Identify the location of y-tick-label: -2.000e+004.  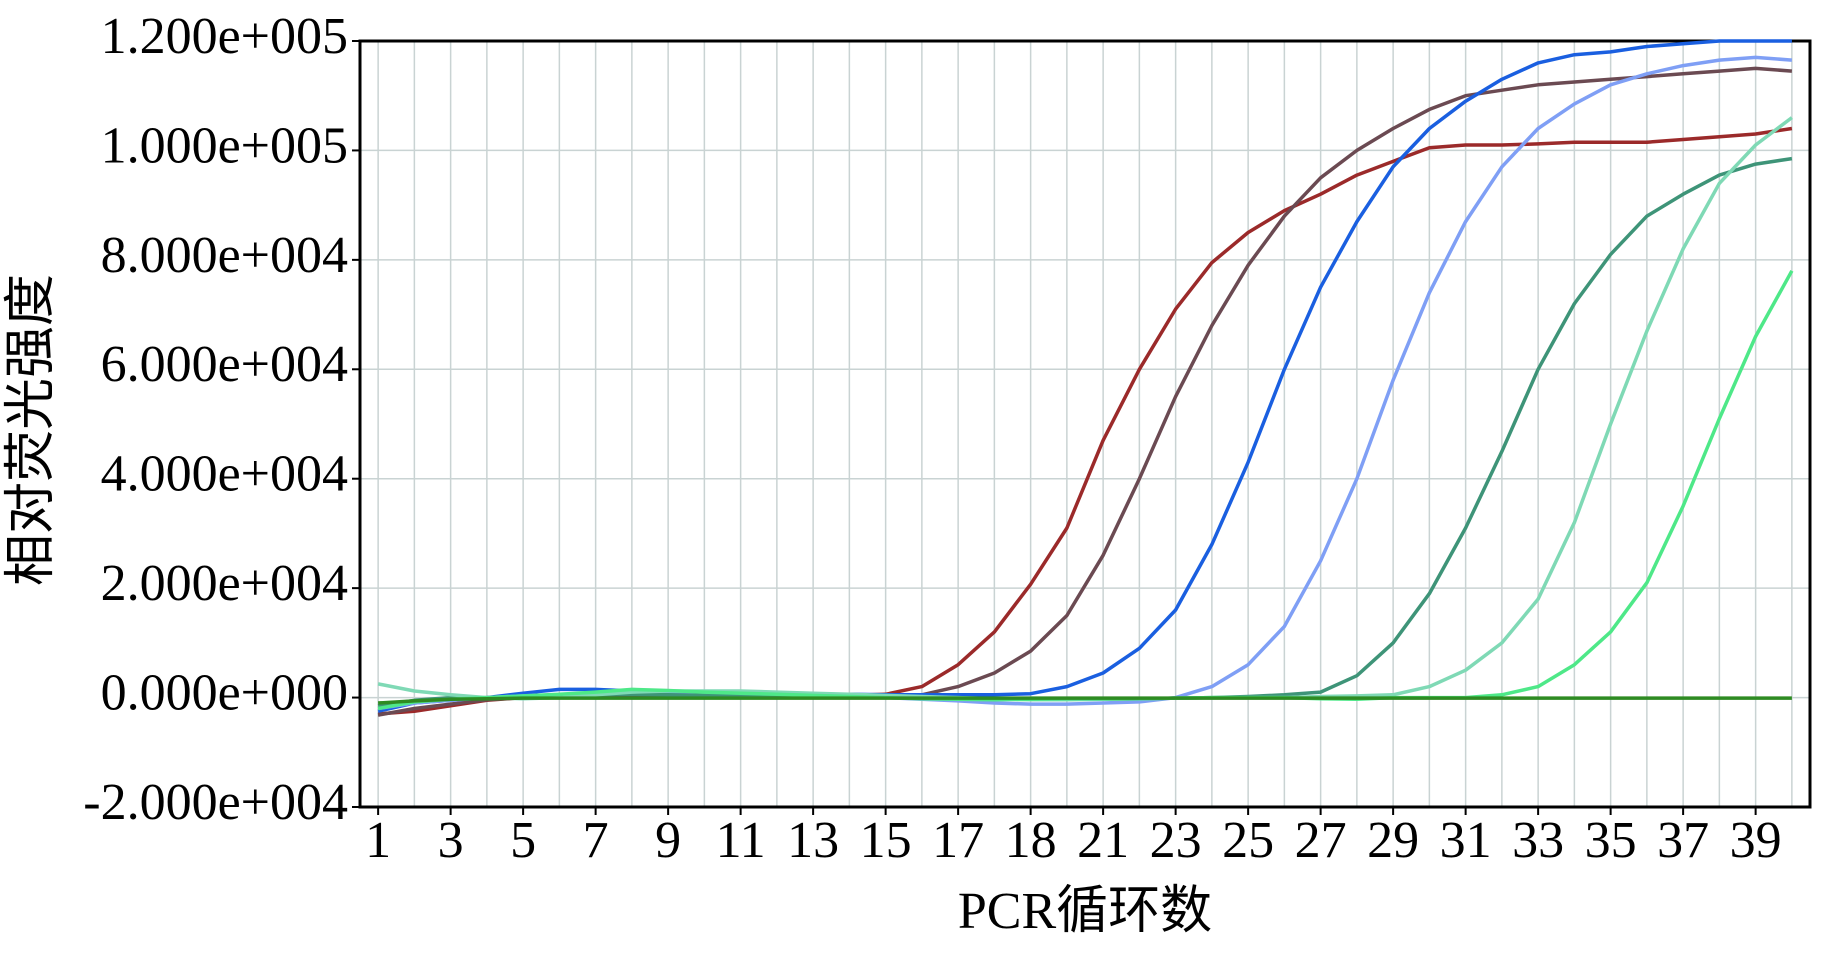
(215, 802).